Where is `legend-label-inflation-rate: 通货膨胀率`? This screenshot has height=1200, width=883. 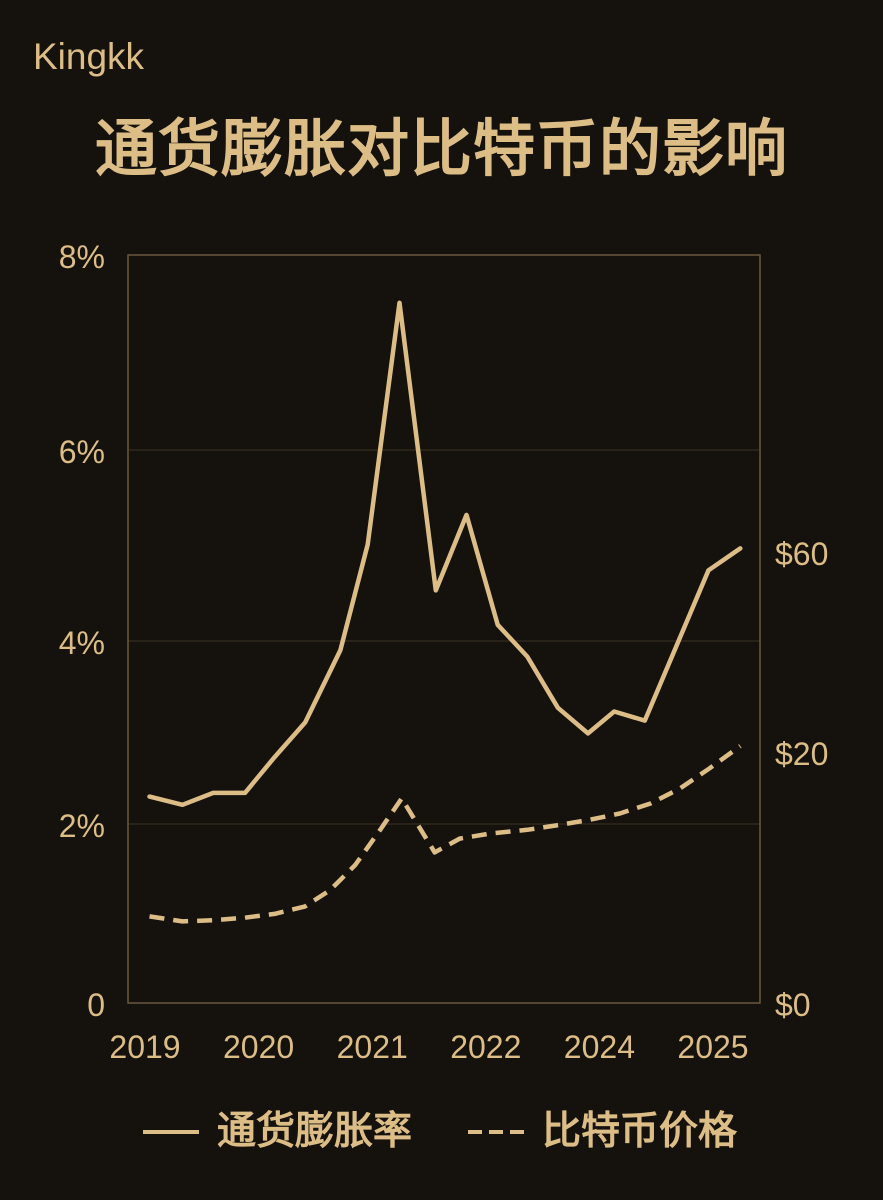
legend-label-inflation-rate: 通货膨胀率 is located at coordinates (315, 1131).